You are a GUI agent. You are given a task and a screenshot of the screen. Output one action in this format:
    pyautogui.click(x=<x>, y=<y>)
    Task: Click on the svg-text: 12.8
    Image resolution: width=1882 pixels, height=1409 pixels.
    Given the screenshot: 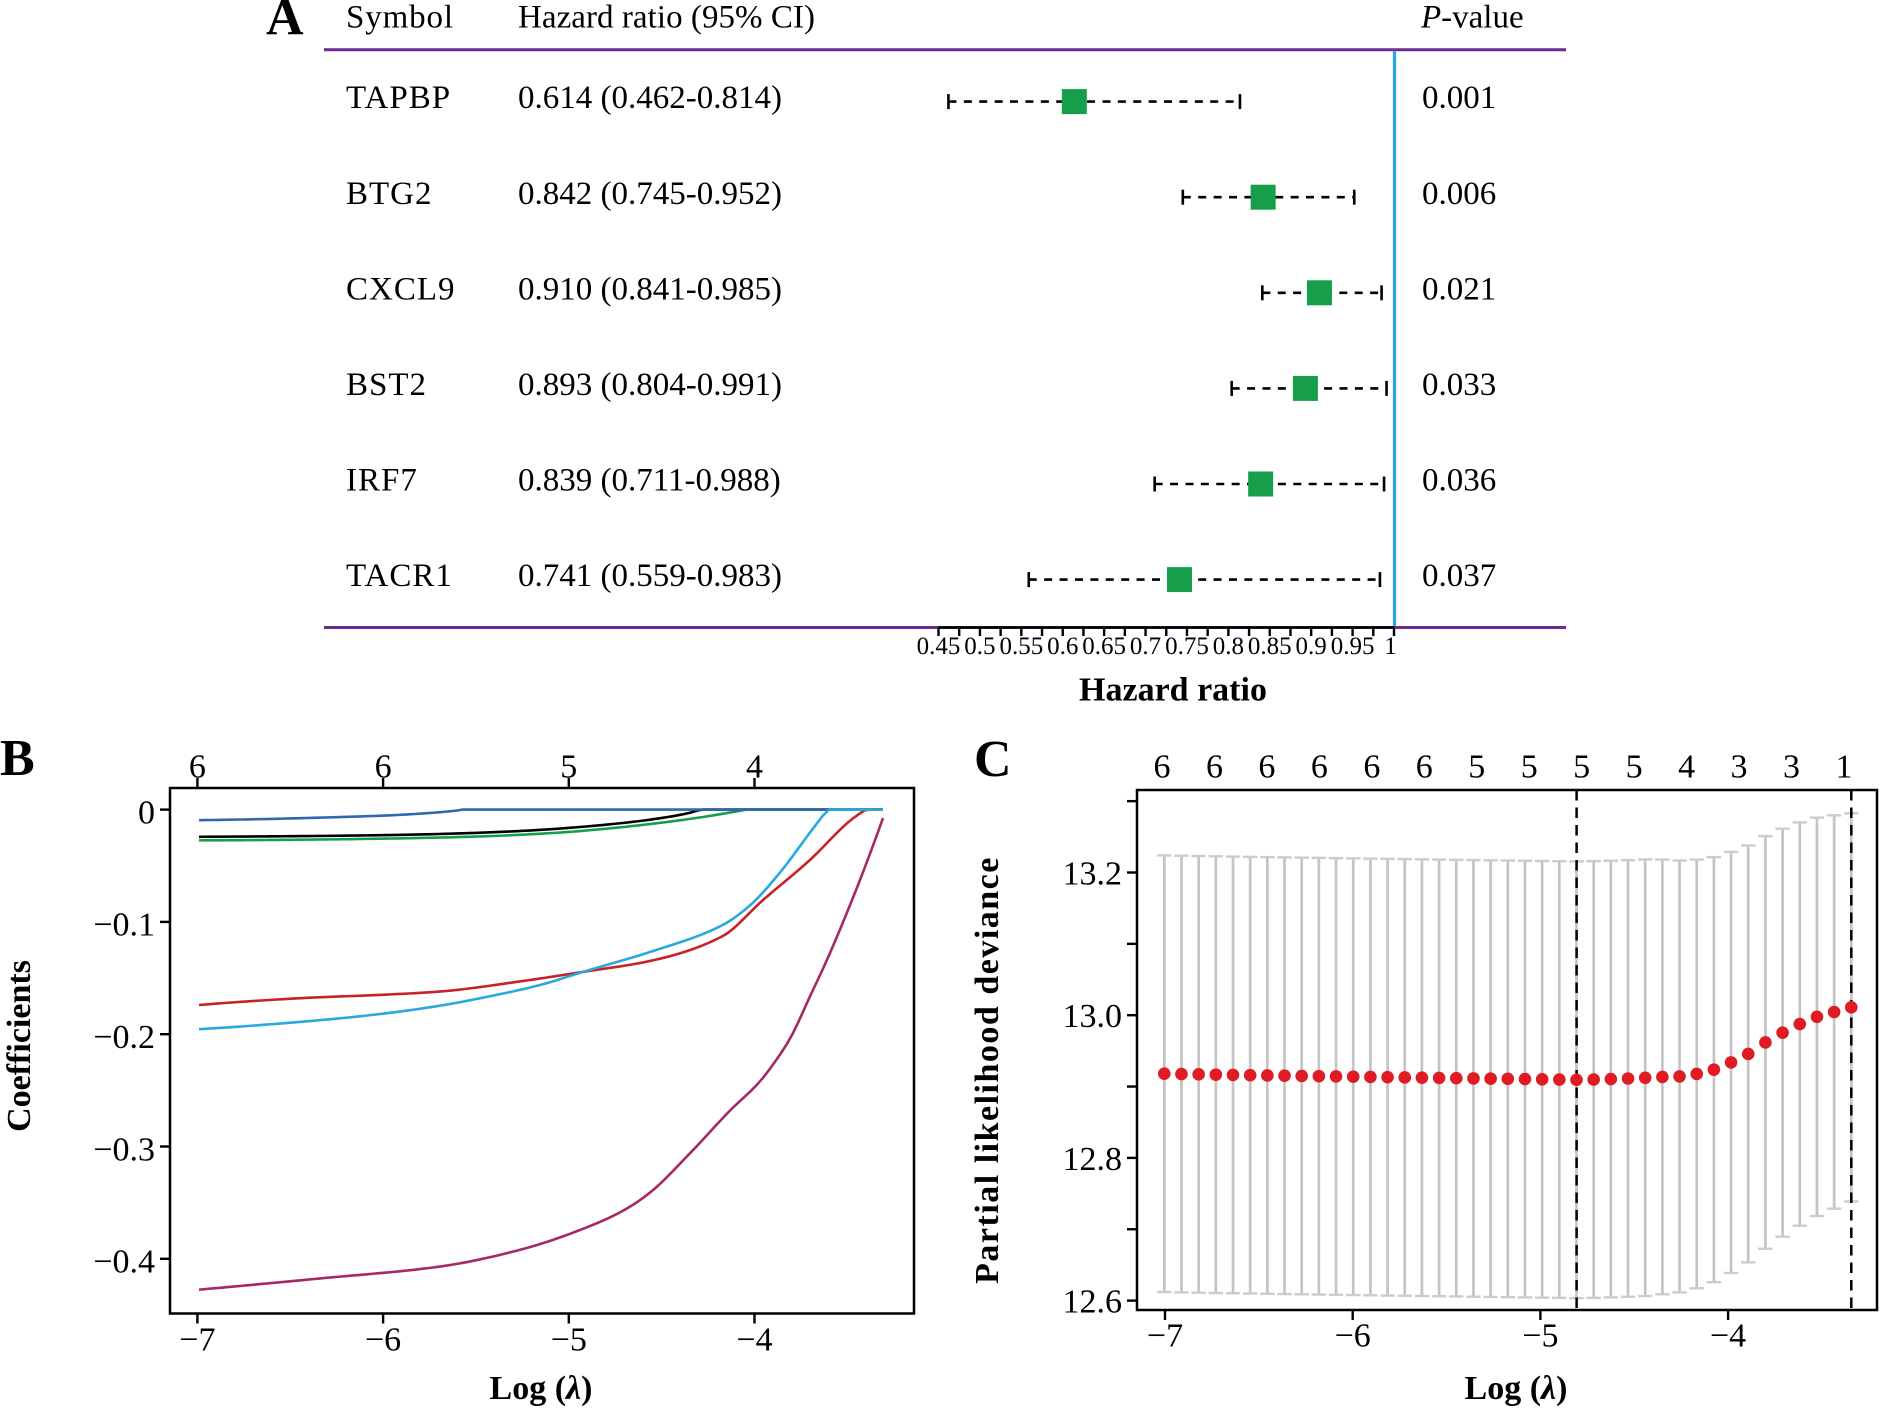 What is the action you would take?
    pyautogui.click(x=1093, y=1159)
    